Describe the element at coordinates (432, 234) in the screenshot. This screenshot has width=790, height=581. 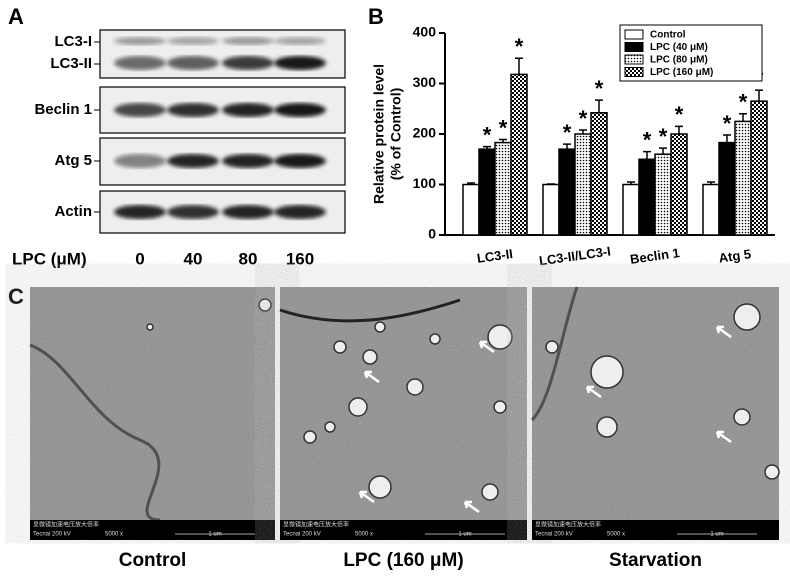
I see `y-tick-label: 0` at that location.